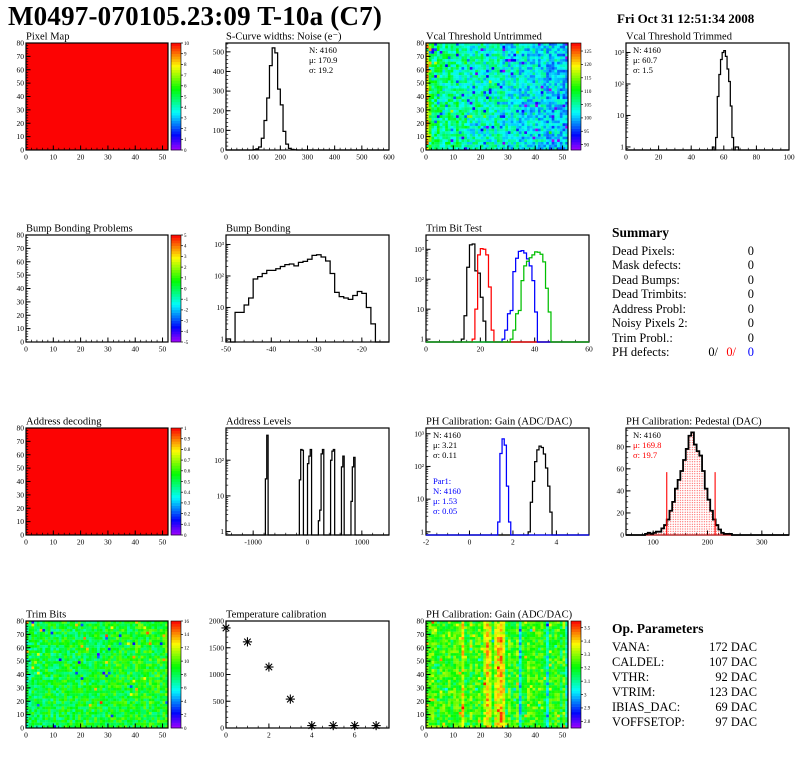 This screenshot has width=796, height=772. What do you see at coordinates (684, 721) in the screenshot?
I see `op-parameter-row: VOFFSETOP: 97 DAC` at bounding box center [684, 721].